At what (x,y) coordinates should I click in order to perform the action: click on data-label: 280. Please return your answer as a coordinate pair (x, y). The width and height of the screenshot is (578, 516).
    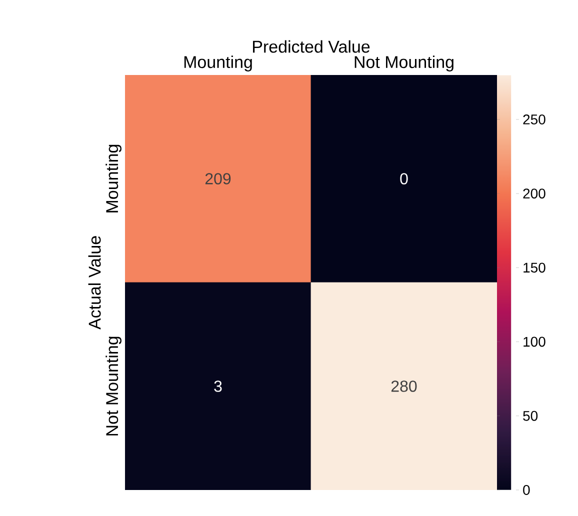
    Looking at the image, I should click on (404, 386).